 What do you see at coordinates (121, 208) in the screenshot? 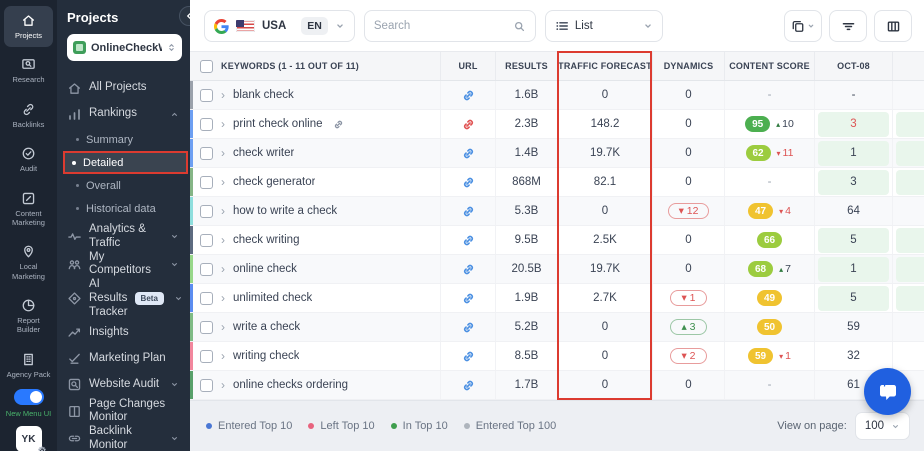
I see `sidebar-subitem-label: Historical data` at bounding box center [121, 208].